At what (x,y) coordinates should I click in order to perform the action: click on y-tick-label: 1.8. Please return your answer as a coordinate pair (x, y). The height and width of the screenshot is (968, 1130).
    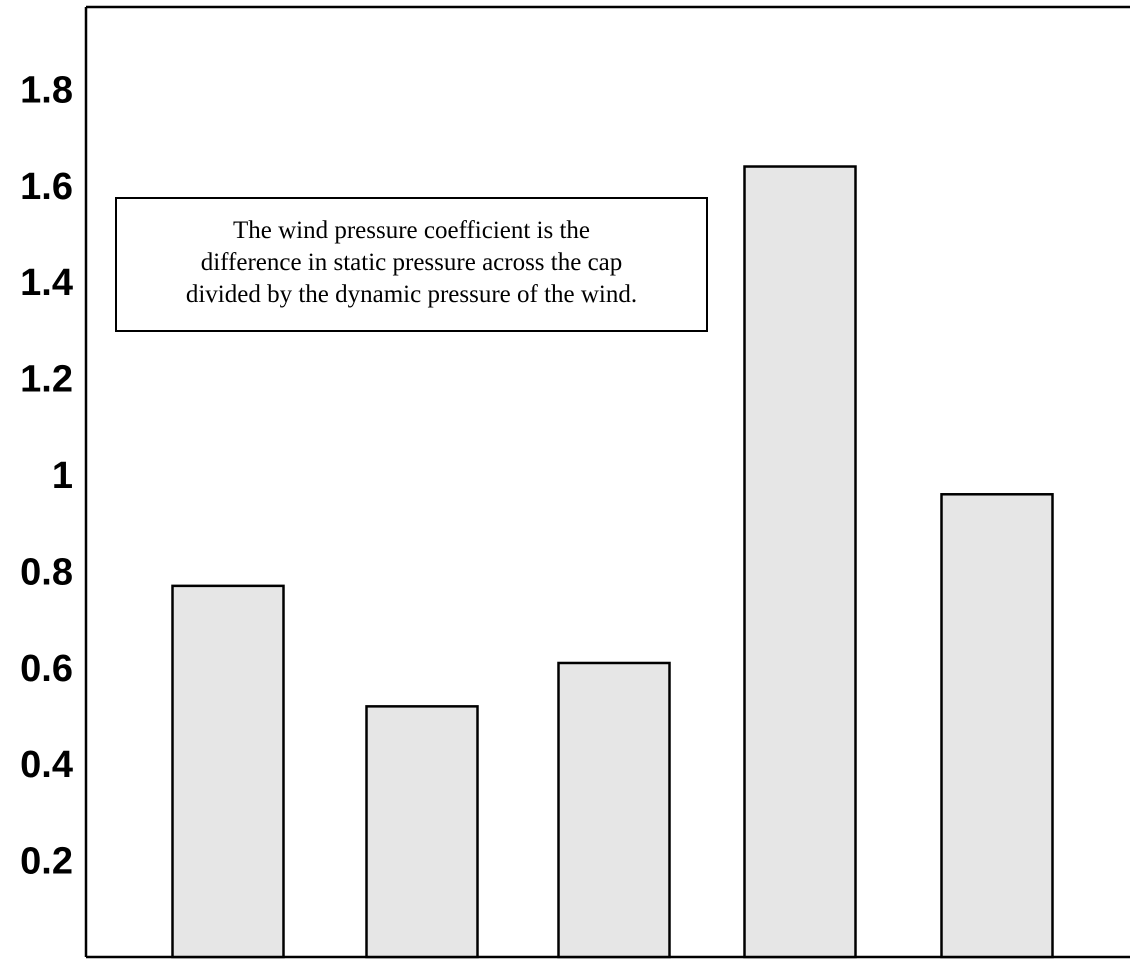
    Looking at the image, I should click on (46, 90).